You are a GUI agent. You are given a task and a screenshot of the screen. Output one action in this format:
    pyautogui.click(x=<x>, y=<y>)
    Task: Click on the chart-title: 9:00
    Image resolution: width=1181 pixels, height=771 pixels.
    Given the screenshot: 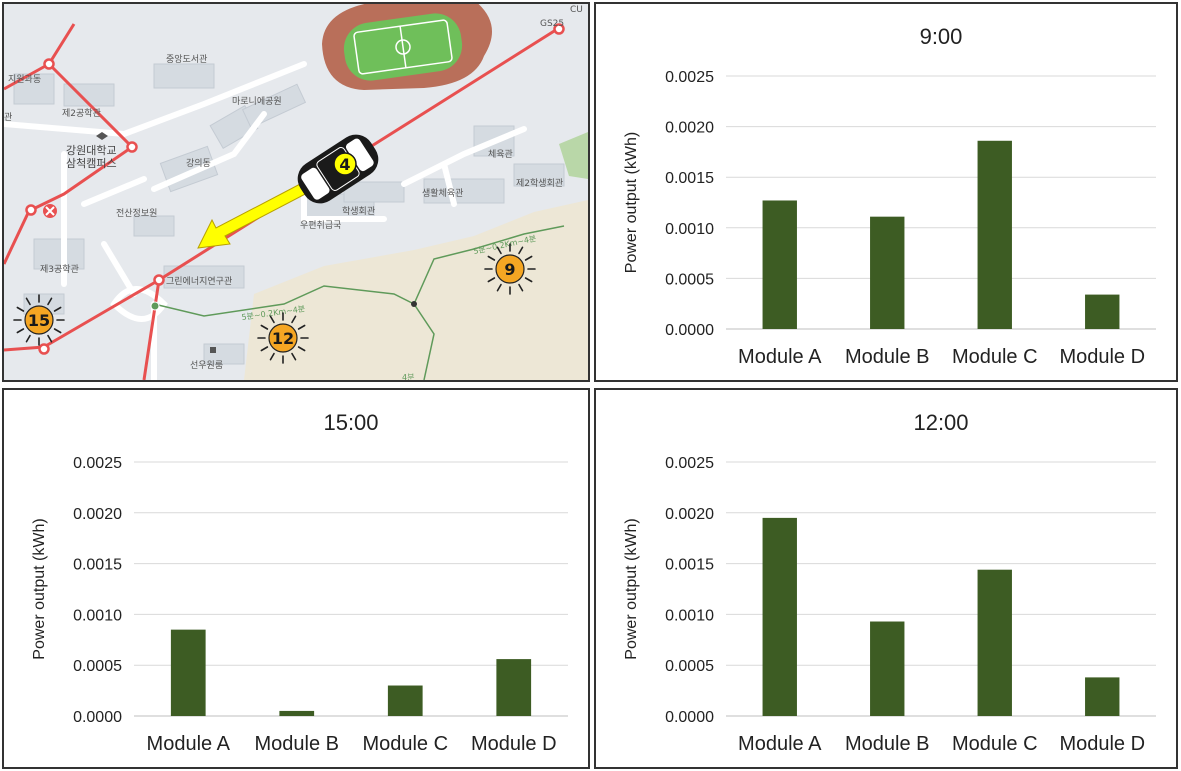 What is the action you would take?
    pyautogui.click(x=941, y=36)
    